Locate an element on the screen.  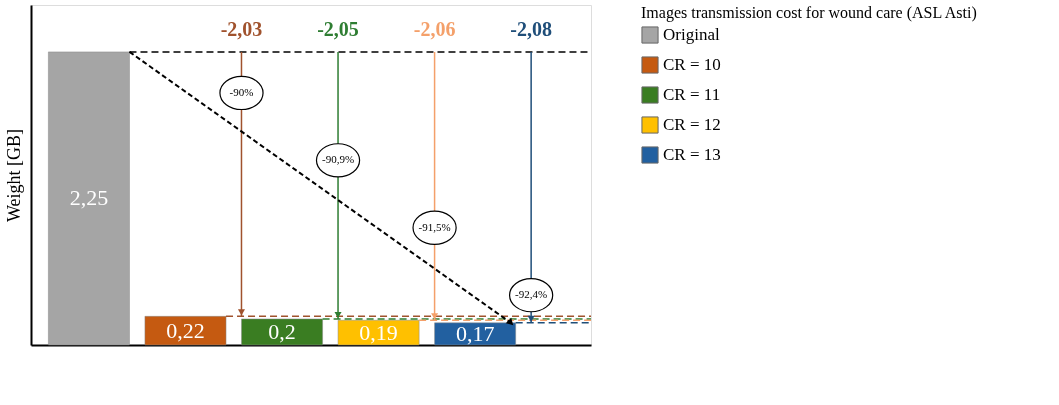
data-label: 0,19 is located at coordinates (378, 332).